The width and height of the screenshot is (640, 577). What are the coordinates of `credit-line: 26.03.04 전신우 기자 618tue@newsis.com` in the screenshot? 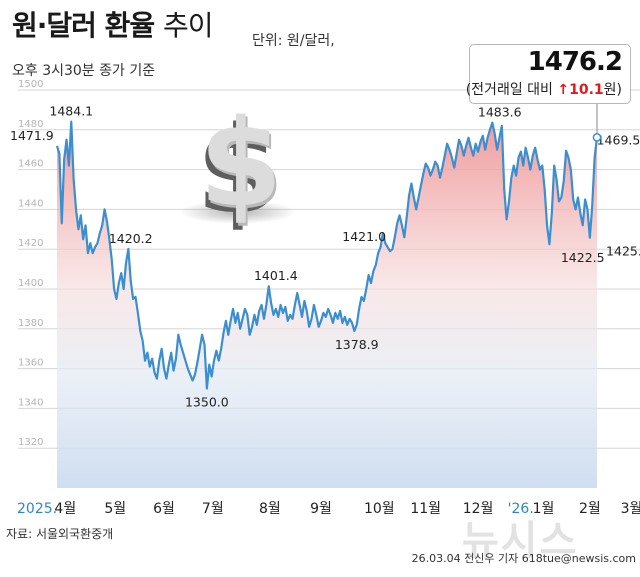 It's located at (523, 558).